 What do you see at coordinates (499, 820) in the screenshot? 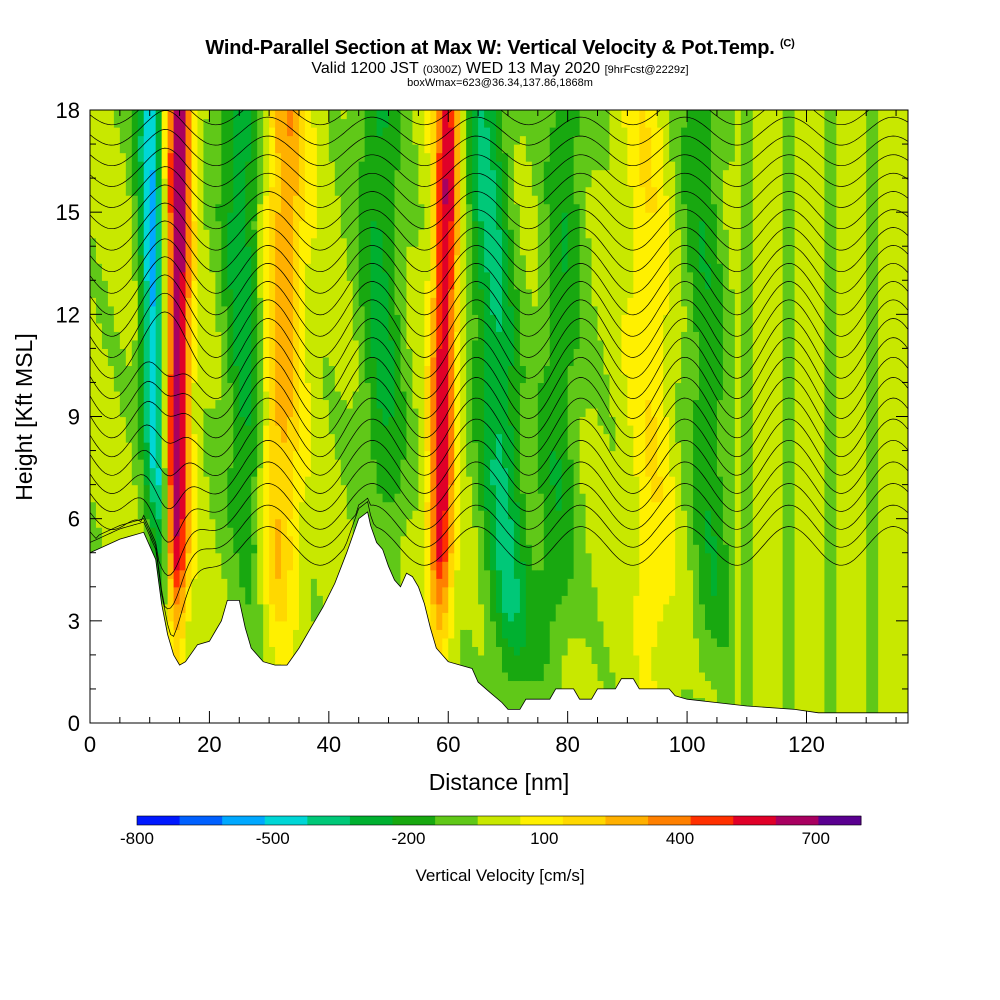
I see `colorbar` at bounding box center [499, 820].